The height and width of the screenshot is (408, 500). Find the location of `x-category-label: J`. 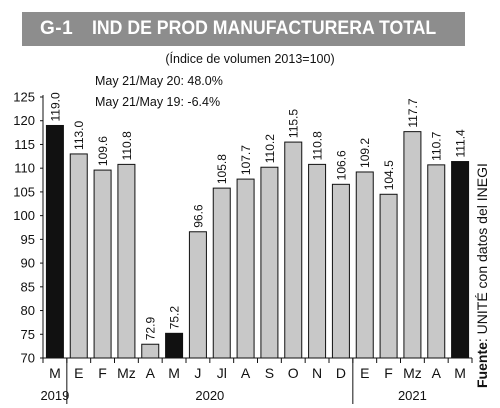

x-category-label: J is located at coordinates (197, 373).